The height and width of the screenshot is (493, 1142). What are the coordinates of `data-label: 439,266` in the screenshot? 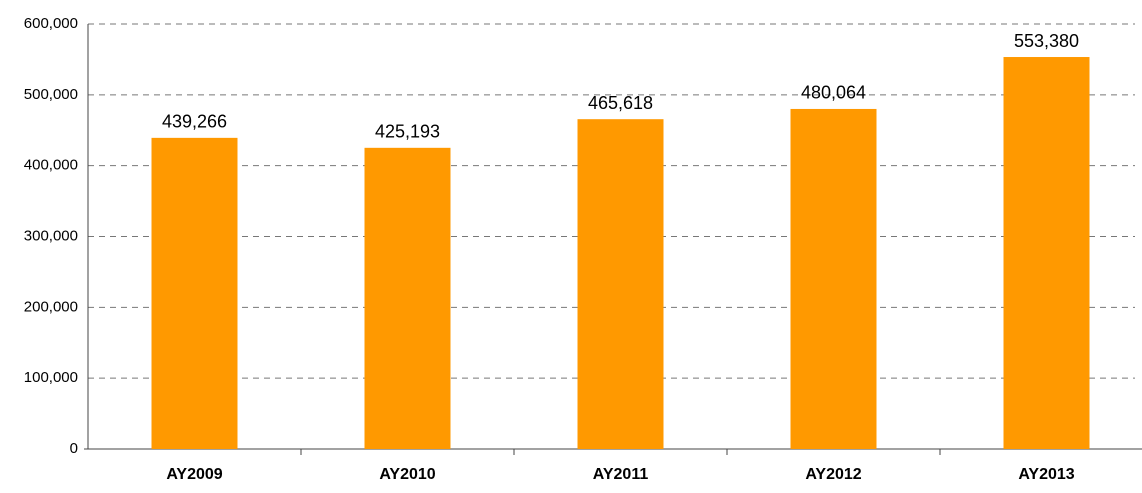 It's located at (194, 122).